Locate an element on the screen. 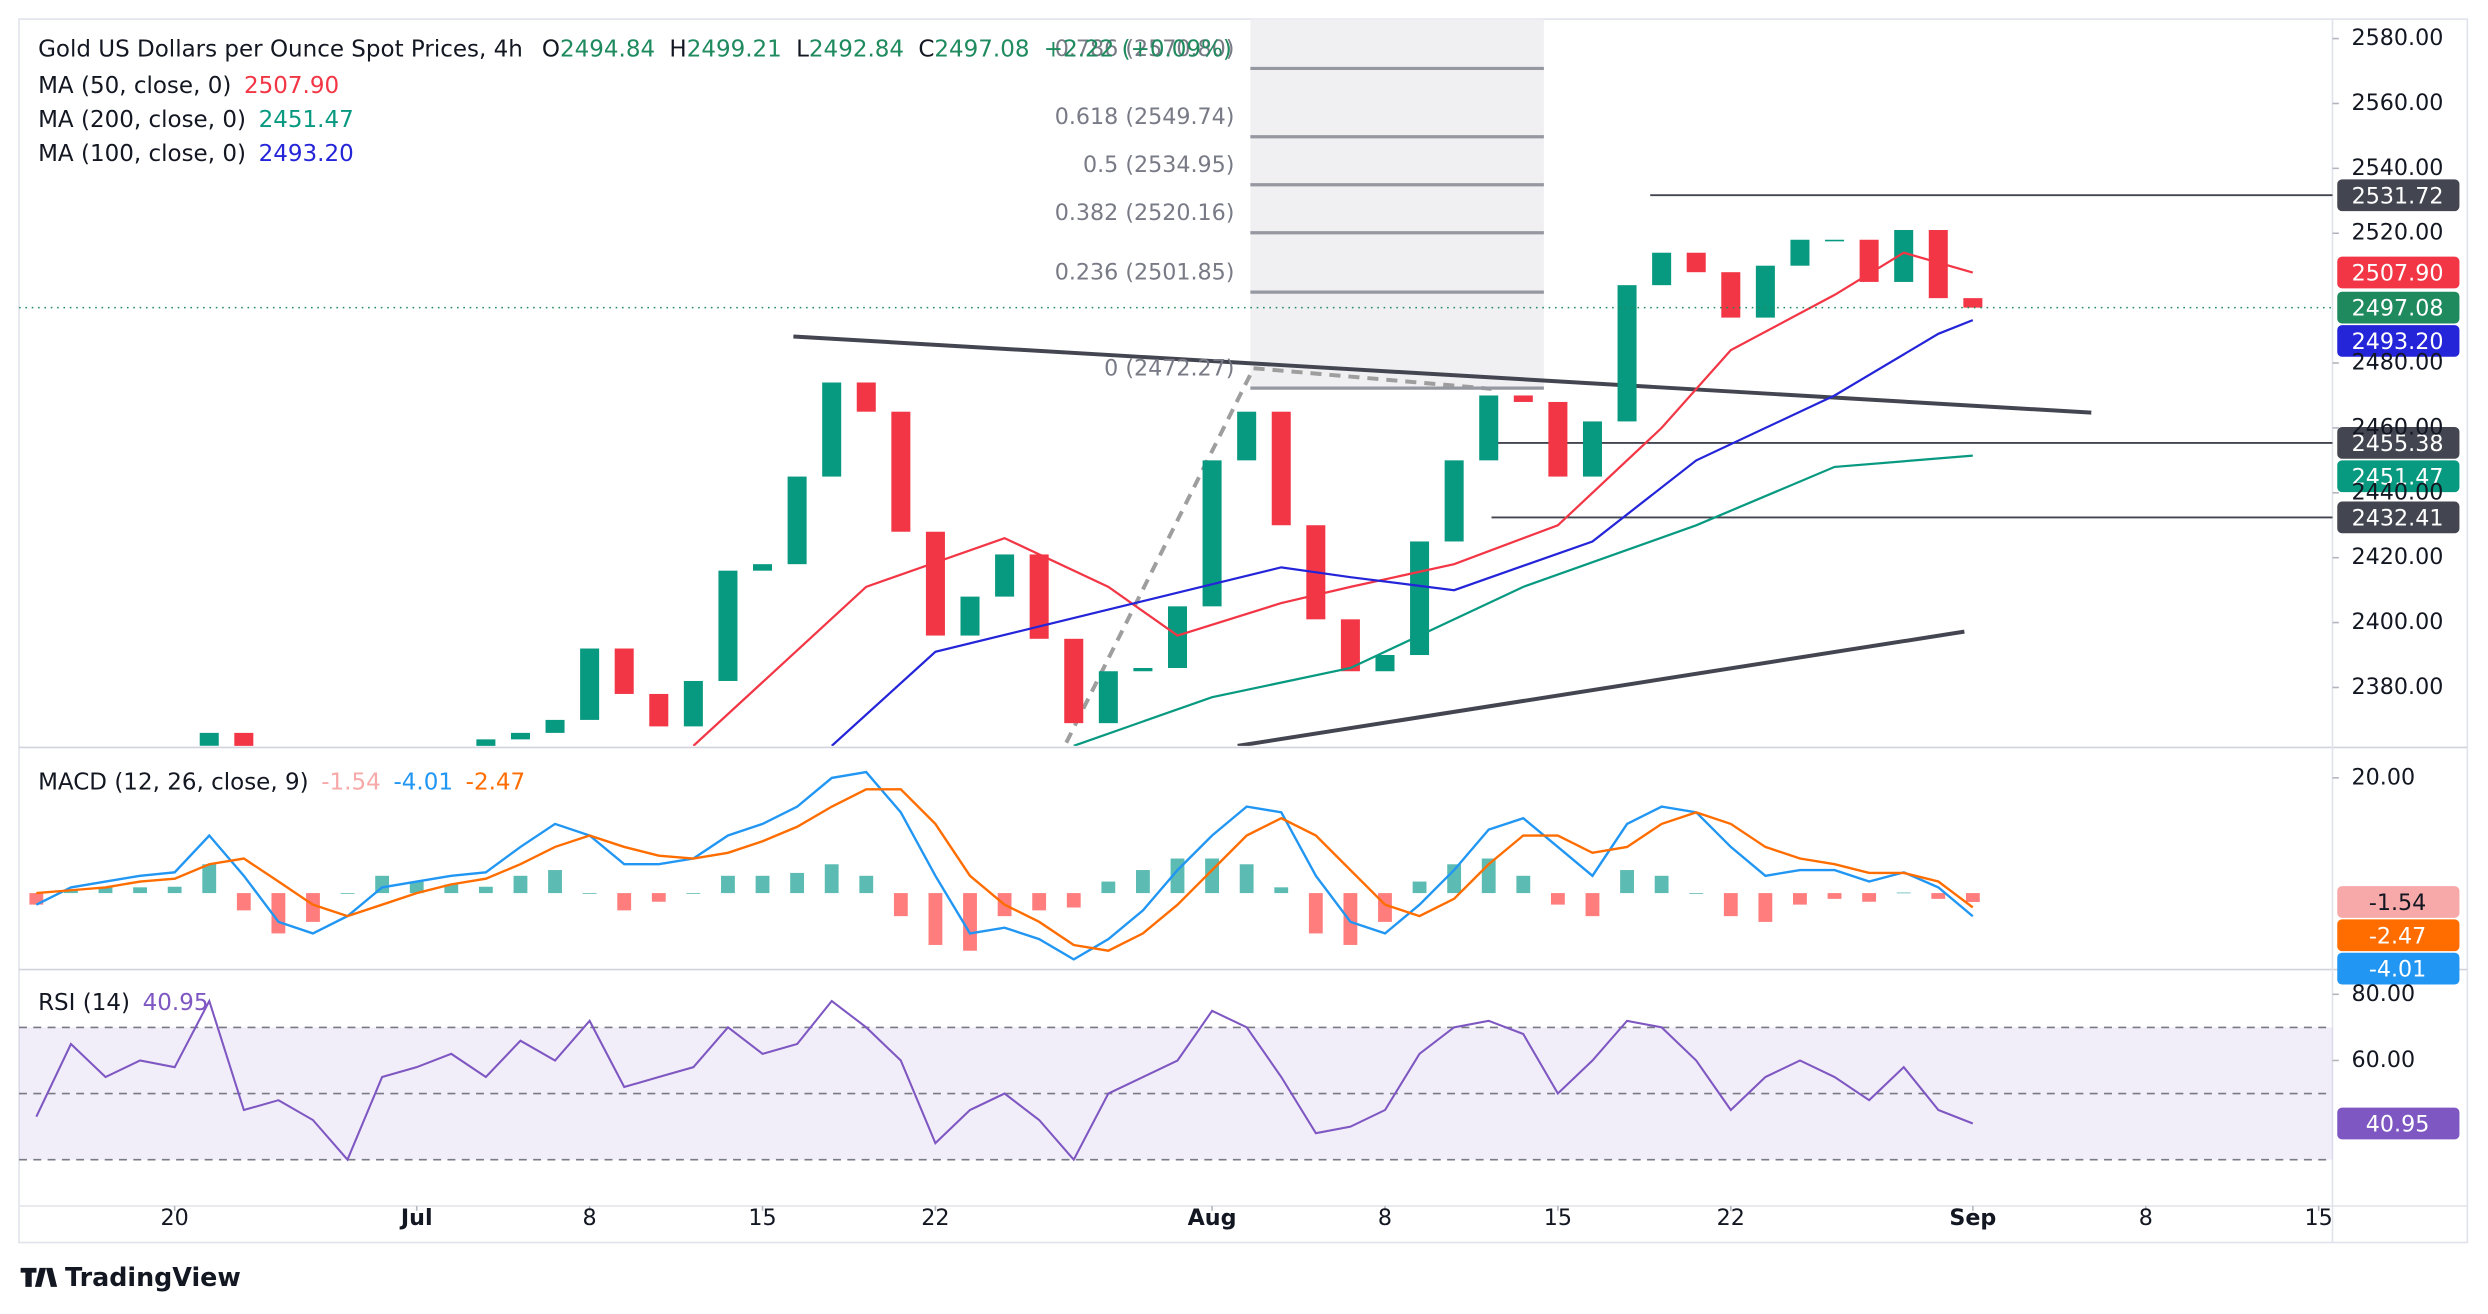 This screenshot has width=2488, height=1314. tradingview-logo is located at coordinates (39, 1277).